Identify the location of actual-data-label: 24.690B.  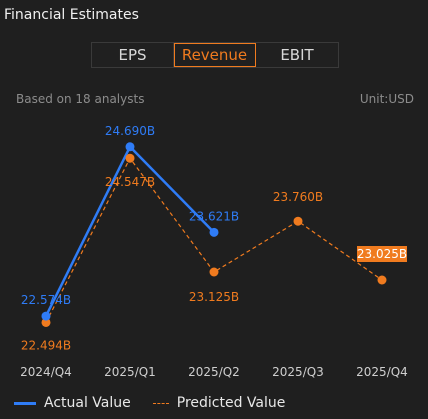
(130, 131).